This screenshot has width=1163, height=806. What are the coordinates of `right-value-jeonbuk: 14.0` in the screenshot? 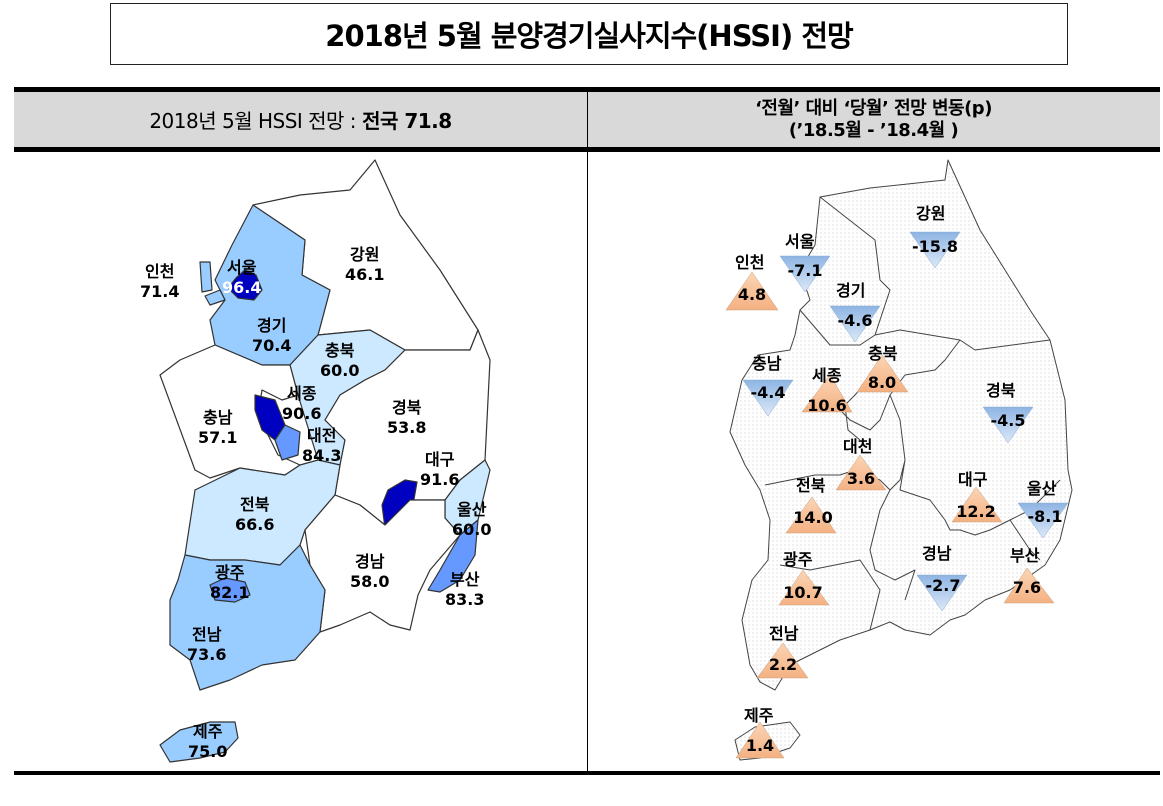 It's located at (813, 517).